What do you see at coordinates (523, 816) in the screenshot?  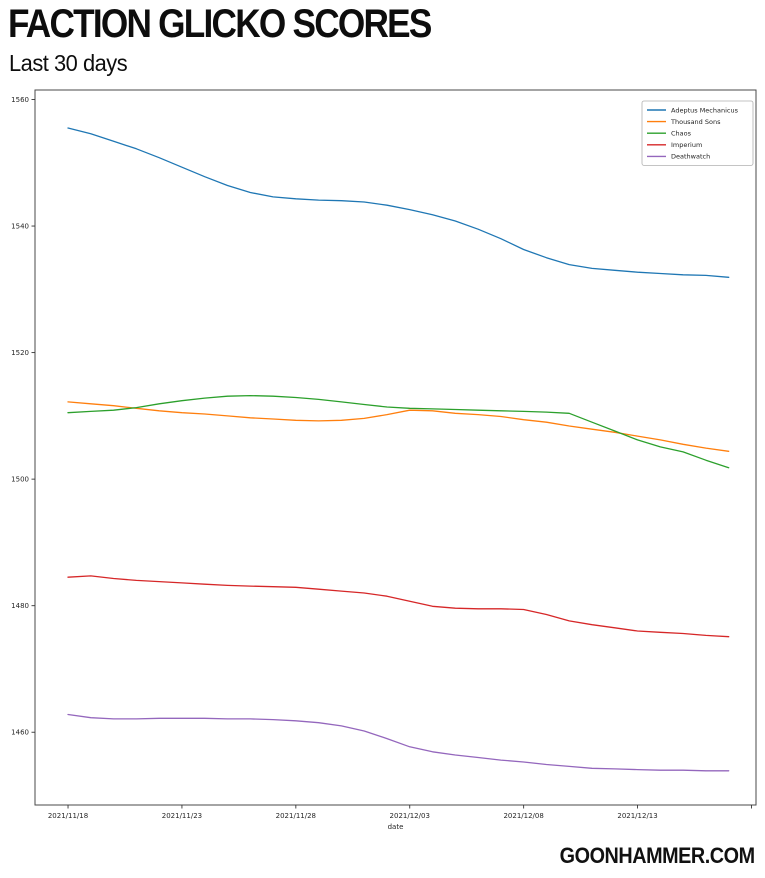 I see `x-tick-label: 2021/12/08` at bounding box center [523, 816].